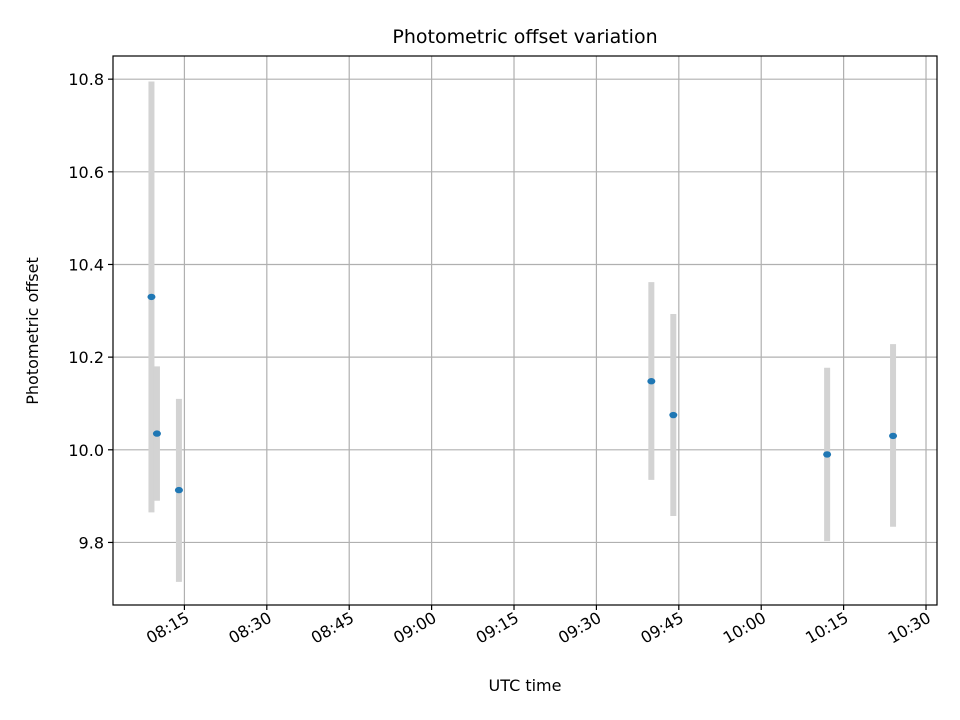 The width and height of the screenshot is (960, 720). What do you see at coordinates (91, 542) in the screenshot?
I see `y-tick-label: 9.8` at bounding box center [91, 542].